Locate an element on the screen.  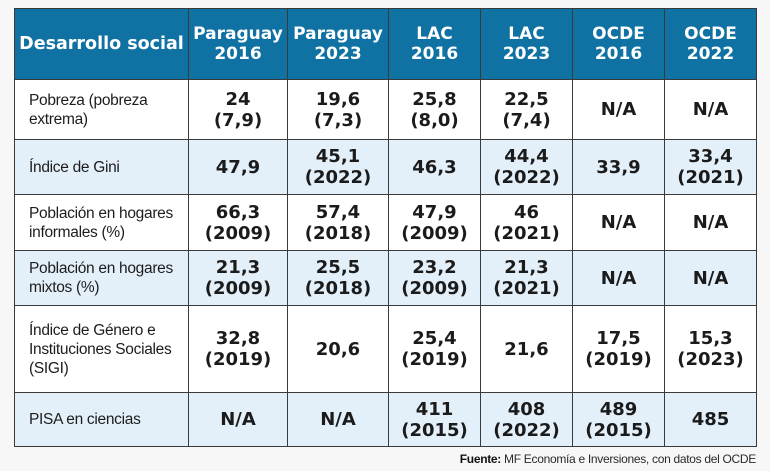
table-cell: 20,6 is located at coordinates (338, 349).